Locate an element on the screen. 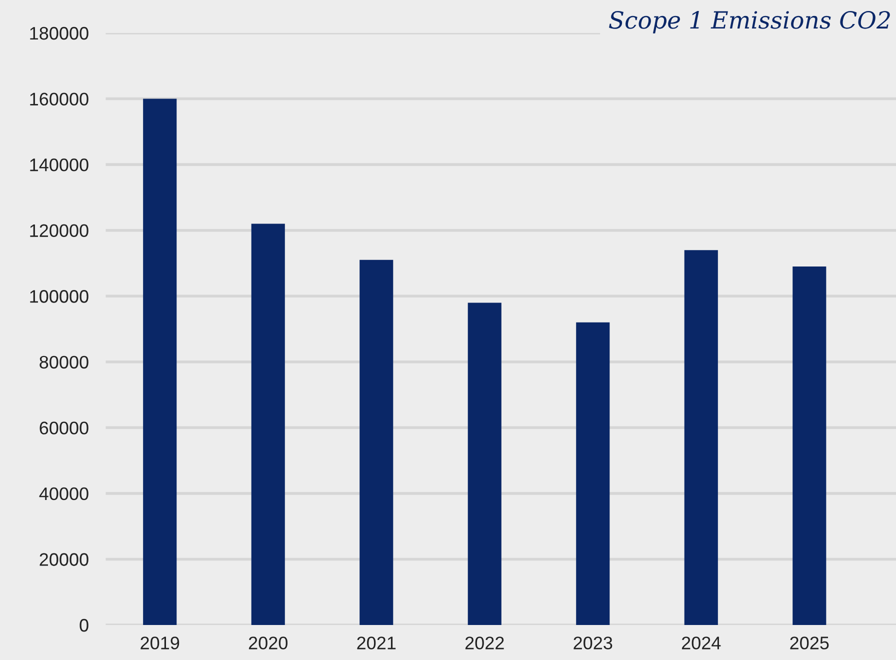  y-tick-label: 20000 is located at coordinates (64, 559).